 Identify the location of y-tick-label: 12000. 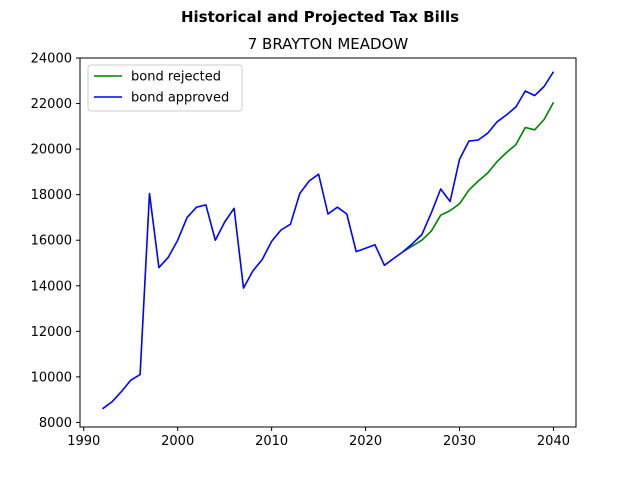
(51, 332).